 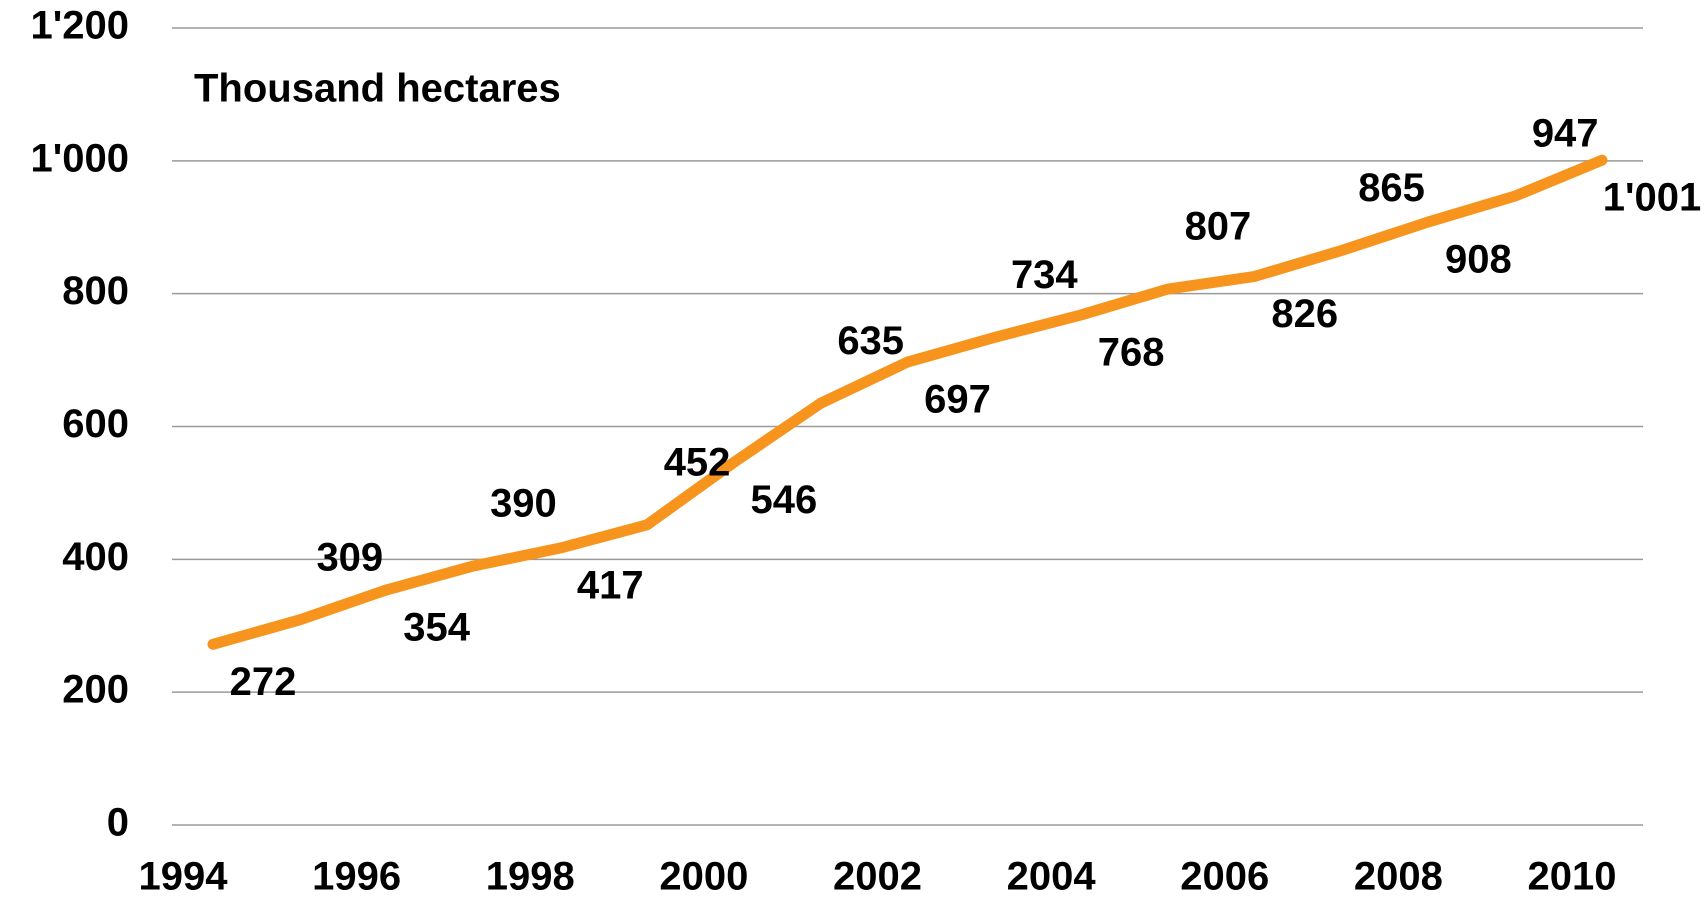 I want to click on data-label: 697, so click(x=957, y=400).